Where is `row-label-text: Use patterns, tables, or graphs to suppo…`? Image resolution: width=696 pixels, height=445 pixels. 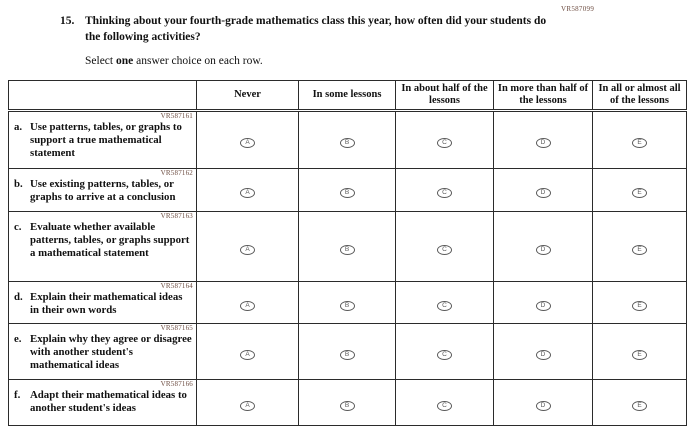 row-label-text: Use patterns, tables, or graphs to suppo… is located at coordinates (106, 140).